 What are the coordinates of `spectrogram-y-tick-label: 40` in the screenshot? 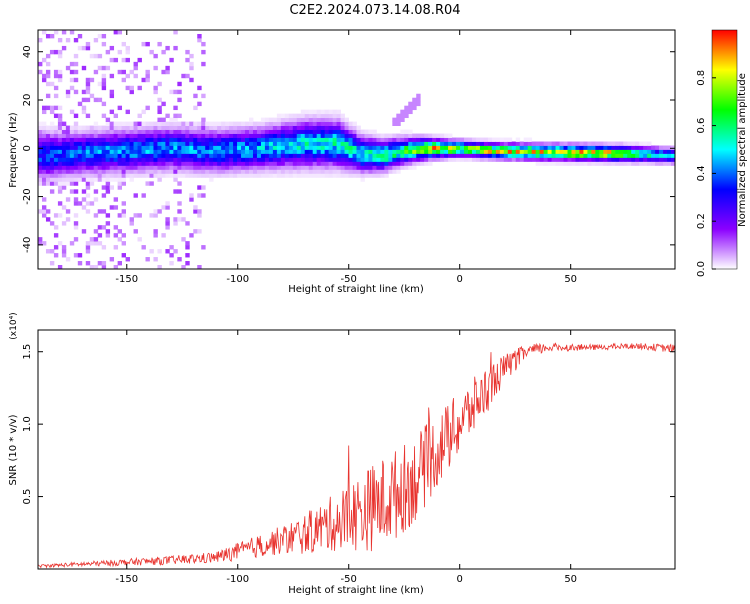 It's located at (27, 51).